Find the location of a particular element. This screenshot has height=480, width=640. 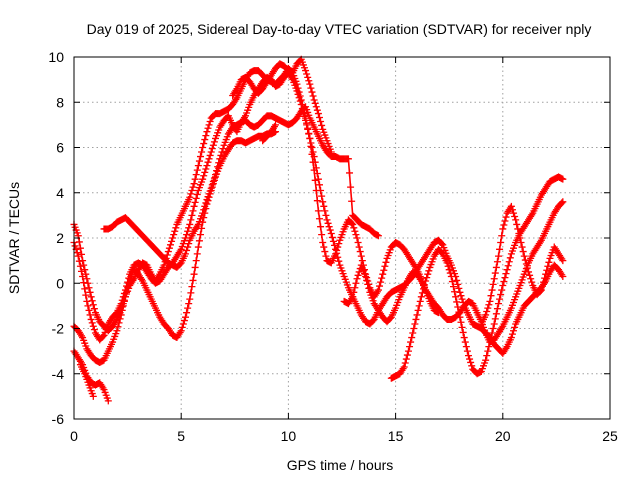

x-tick-label: 5 is located at coordinates (181, 436).